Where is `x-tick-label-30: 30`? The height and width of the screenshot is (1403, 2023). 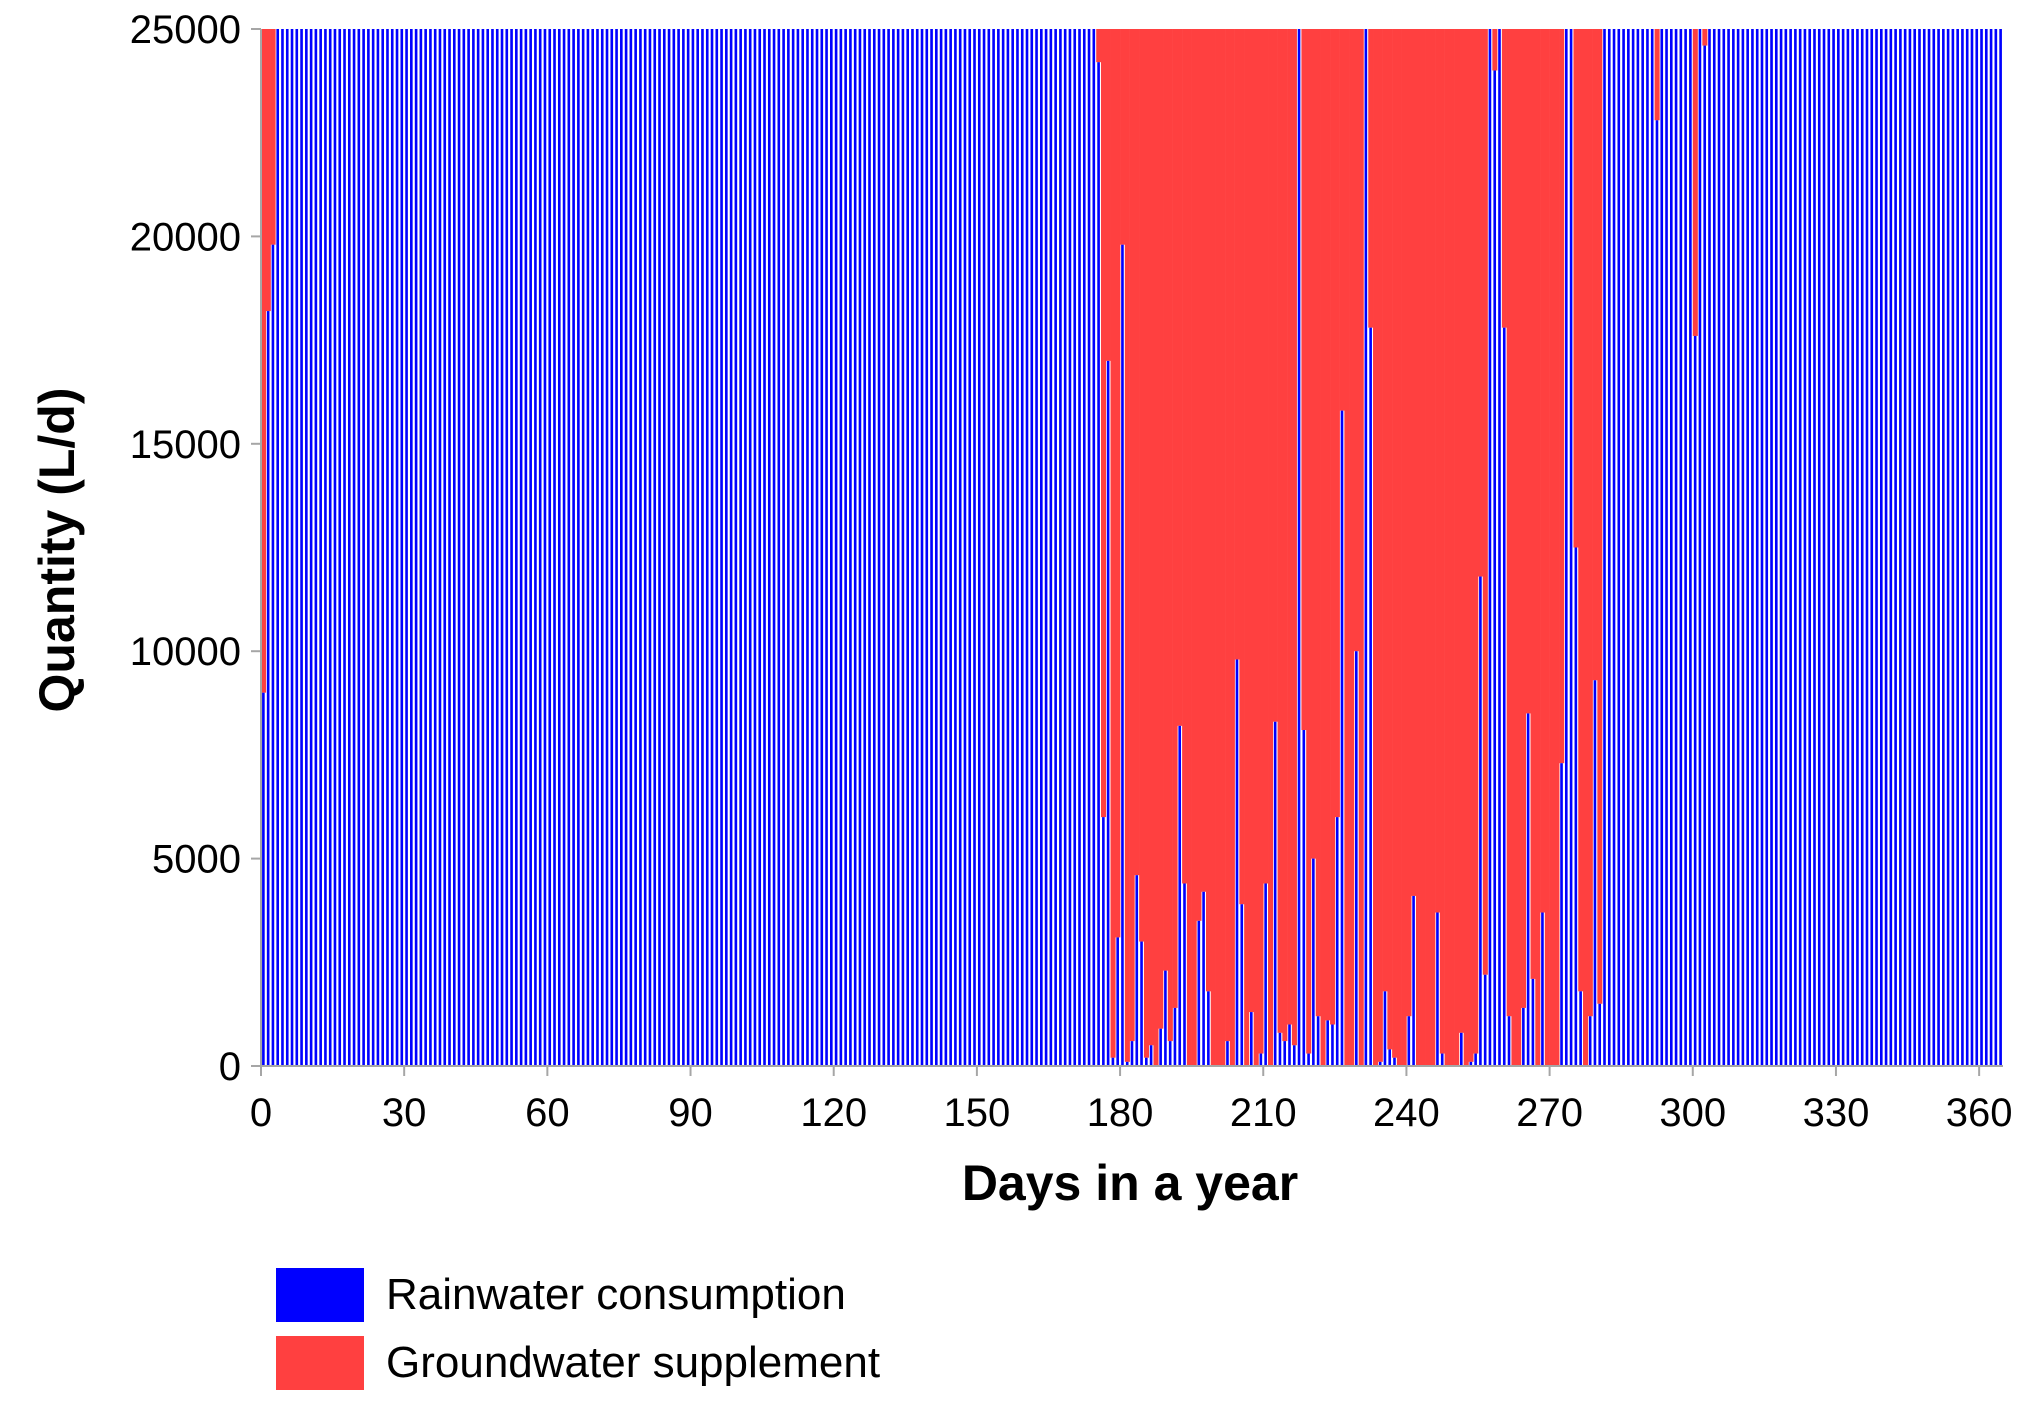 x-tick-label-30: 30 is located at coordinates (404, 1113).